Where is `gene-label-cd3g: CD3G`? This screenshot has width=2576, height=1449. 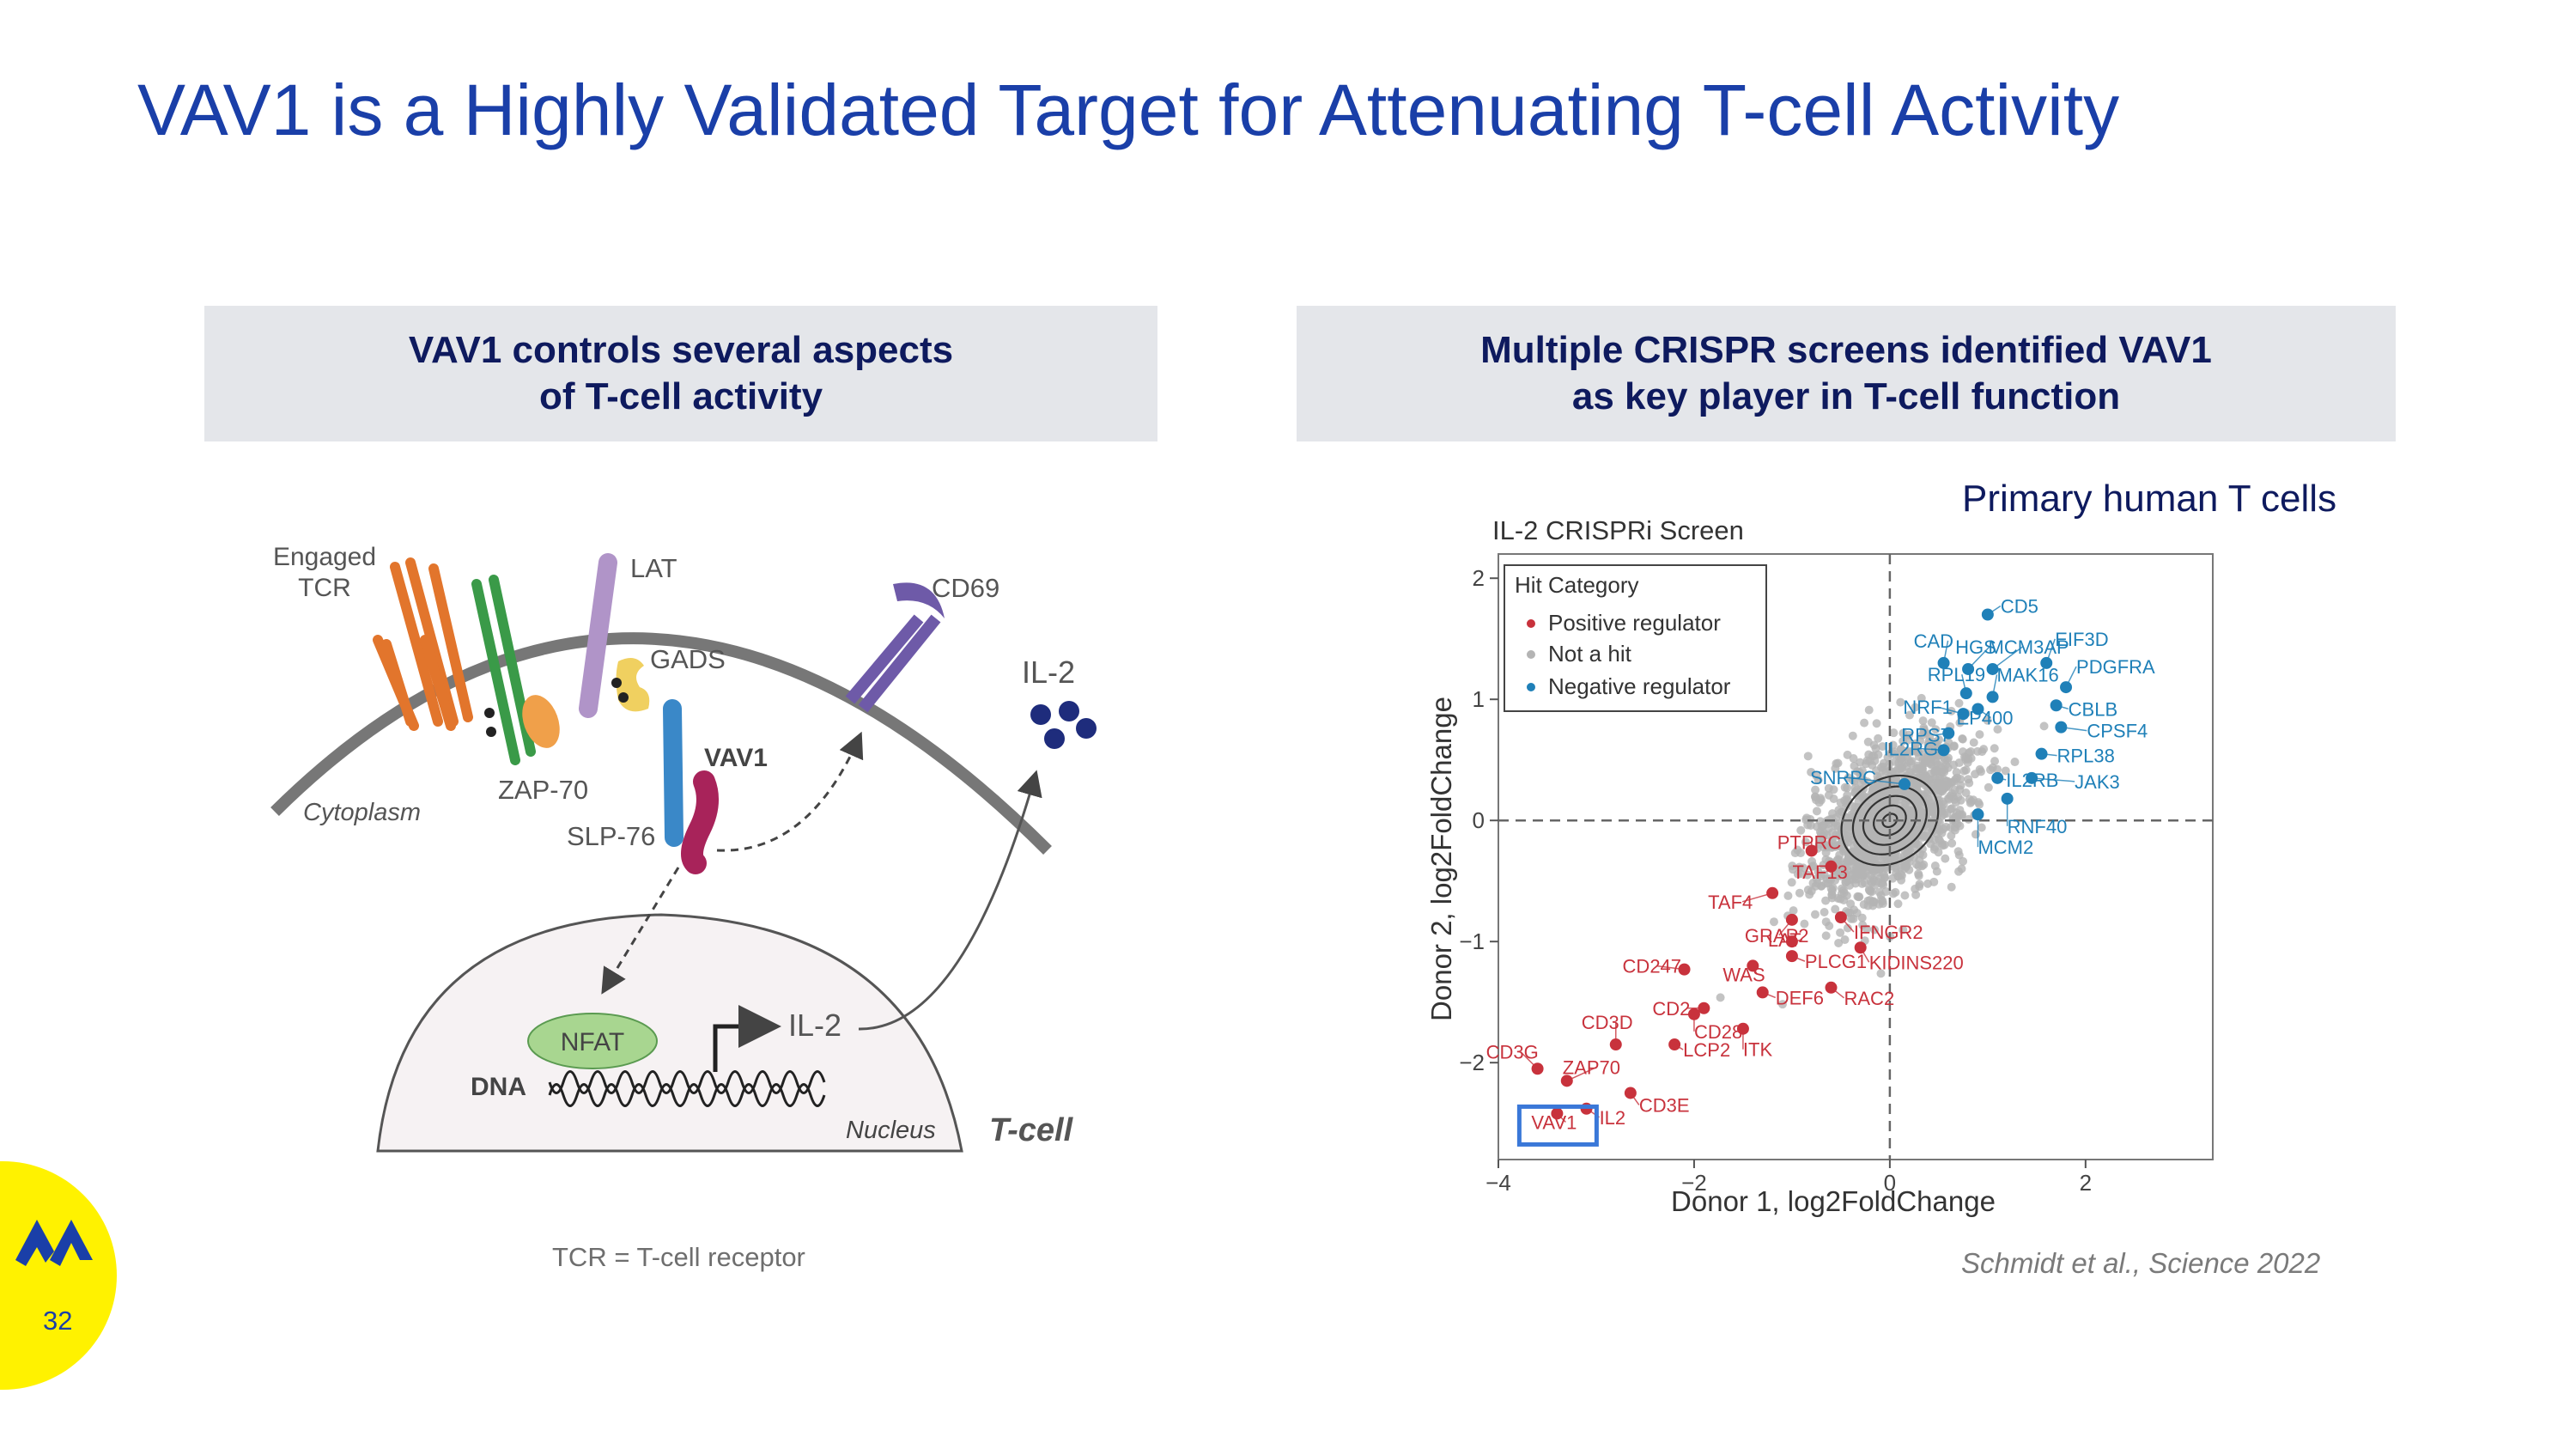
gene-label-cd3g: CD3G is located at coordinates (1513, 1051).